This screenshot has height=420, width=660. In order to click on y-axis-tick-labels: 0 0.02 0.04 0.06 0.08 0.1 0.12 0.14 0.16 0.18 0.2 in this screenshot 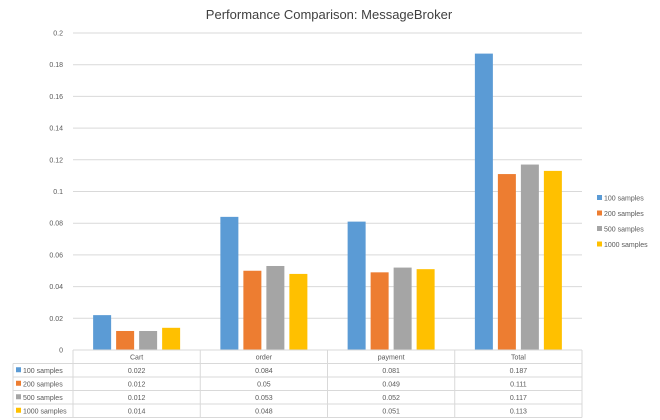, I will do `click(56, 193)`.